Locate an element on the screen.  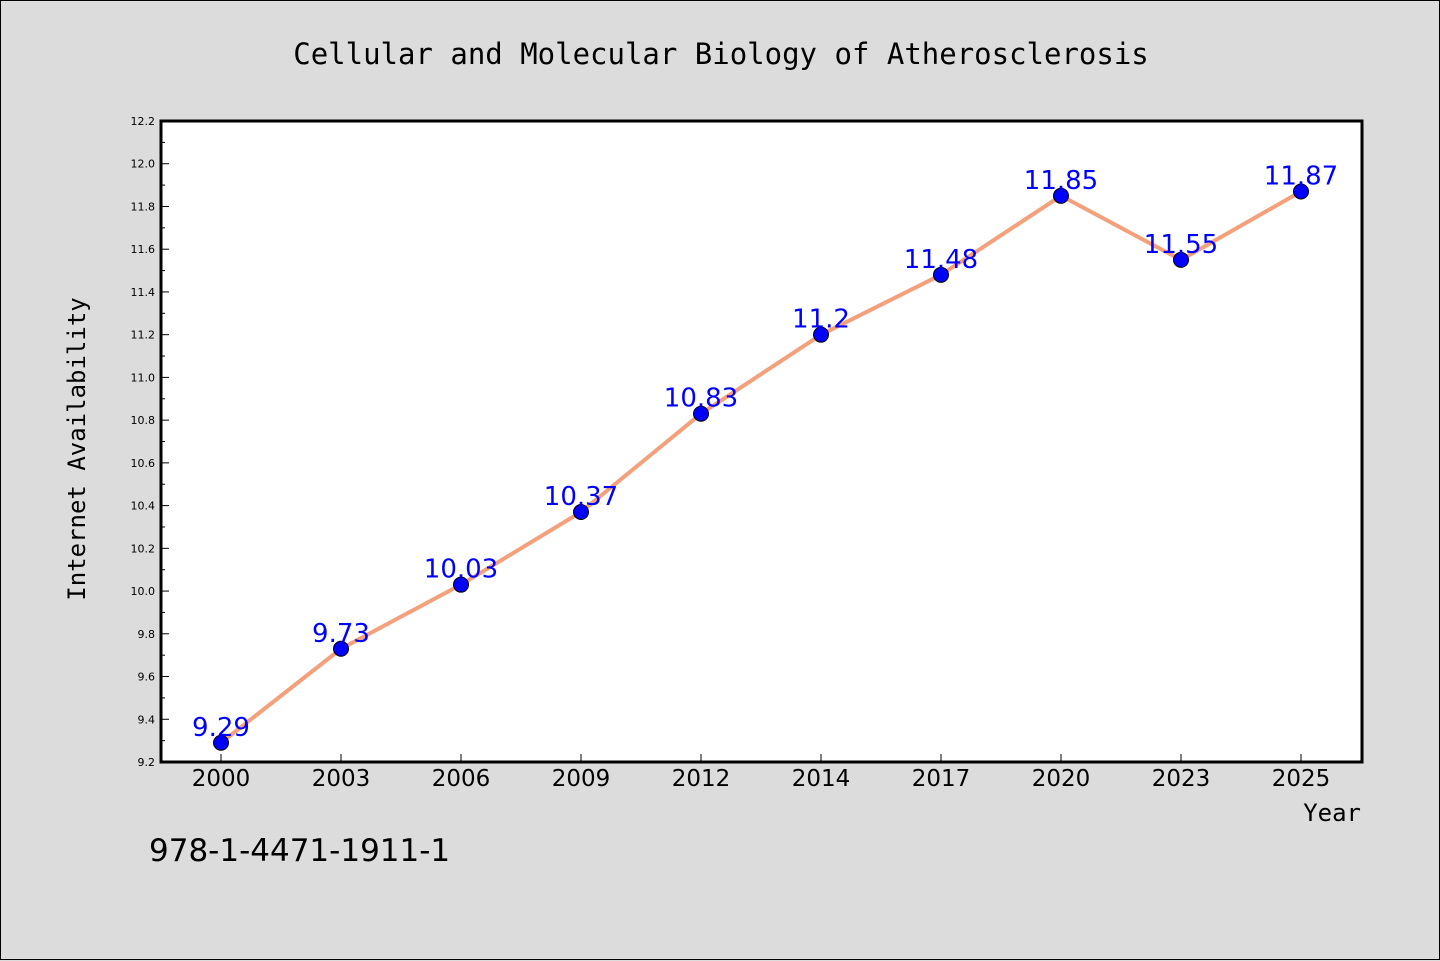
data-label: 10.83 is located at coordinates (701, 399).